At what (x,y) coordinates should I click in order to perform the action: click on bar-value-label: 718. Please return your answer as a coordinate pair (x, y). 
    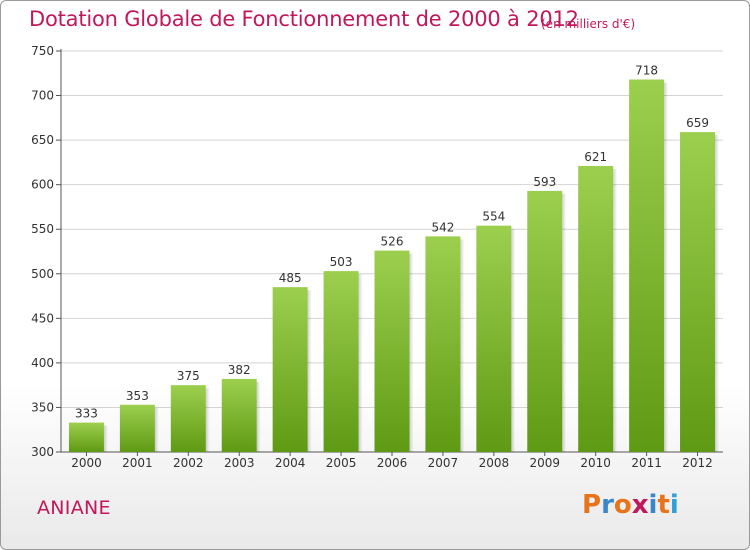
    Looking at the image, I should click on (646, 71).